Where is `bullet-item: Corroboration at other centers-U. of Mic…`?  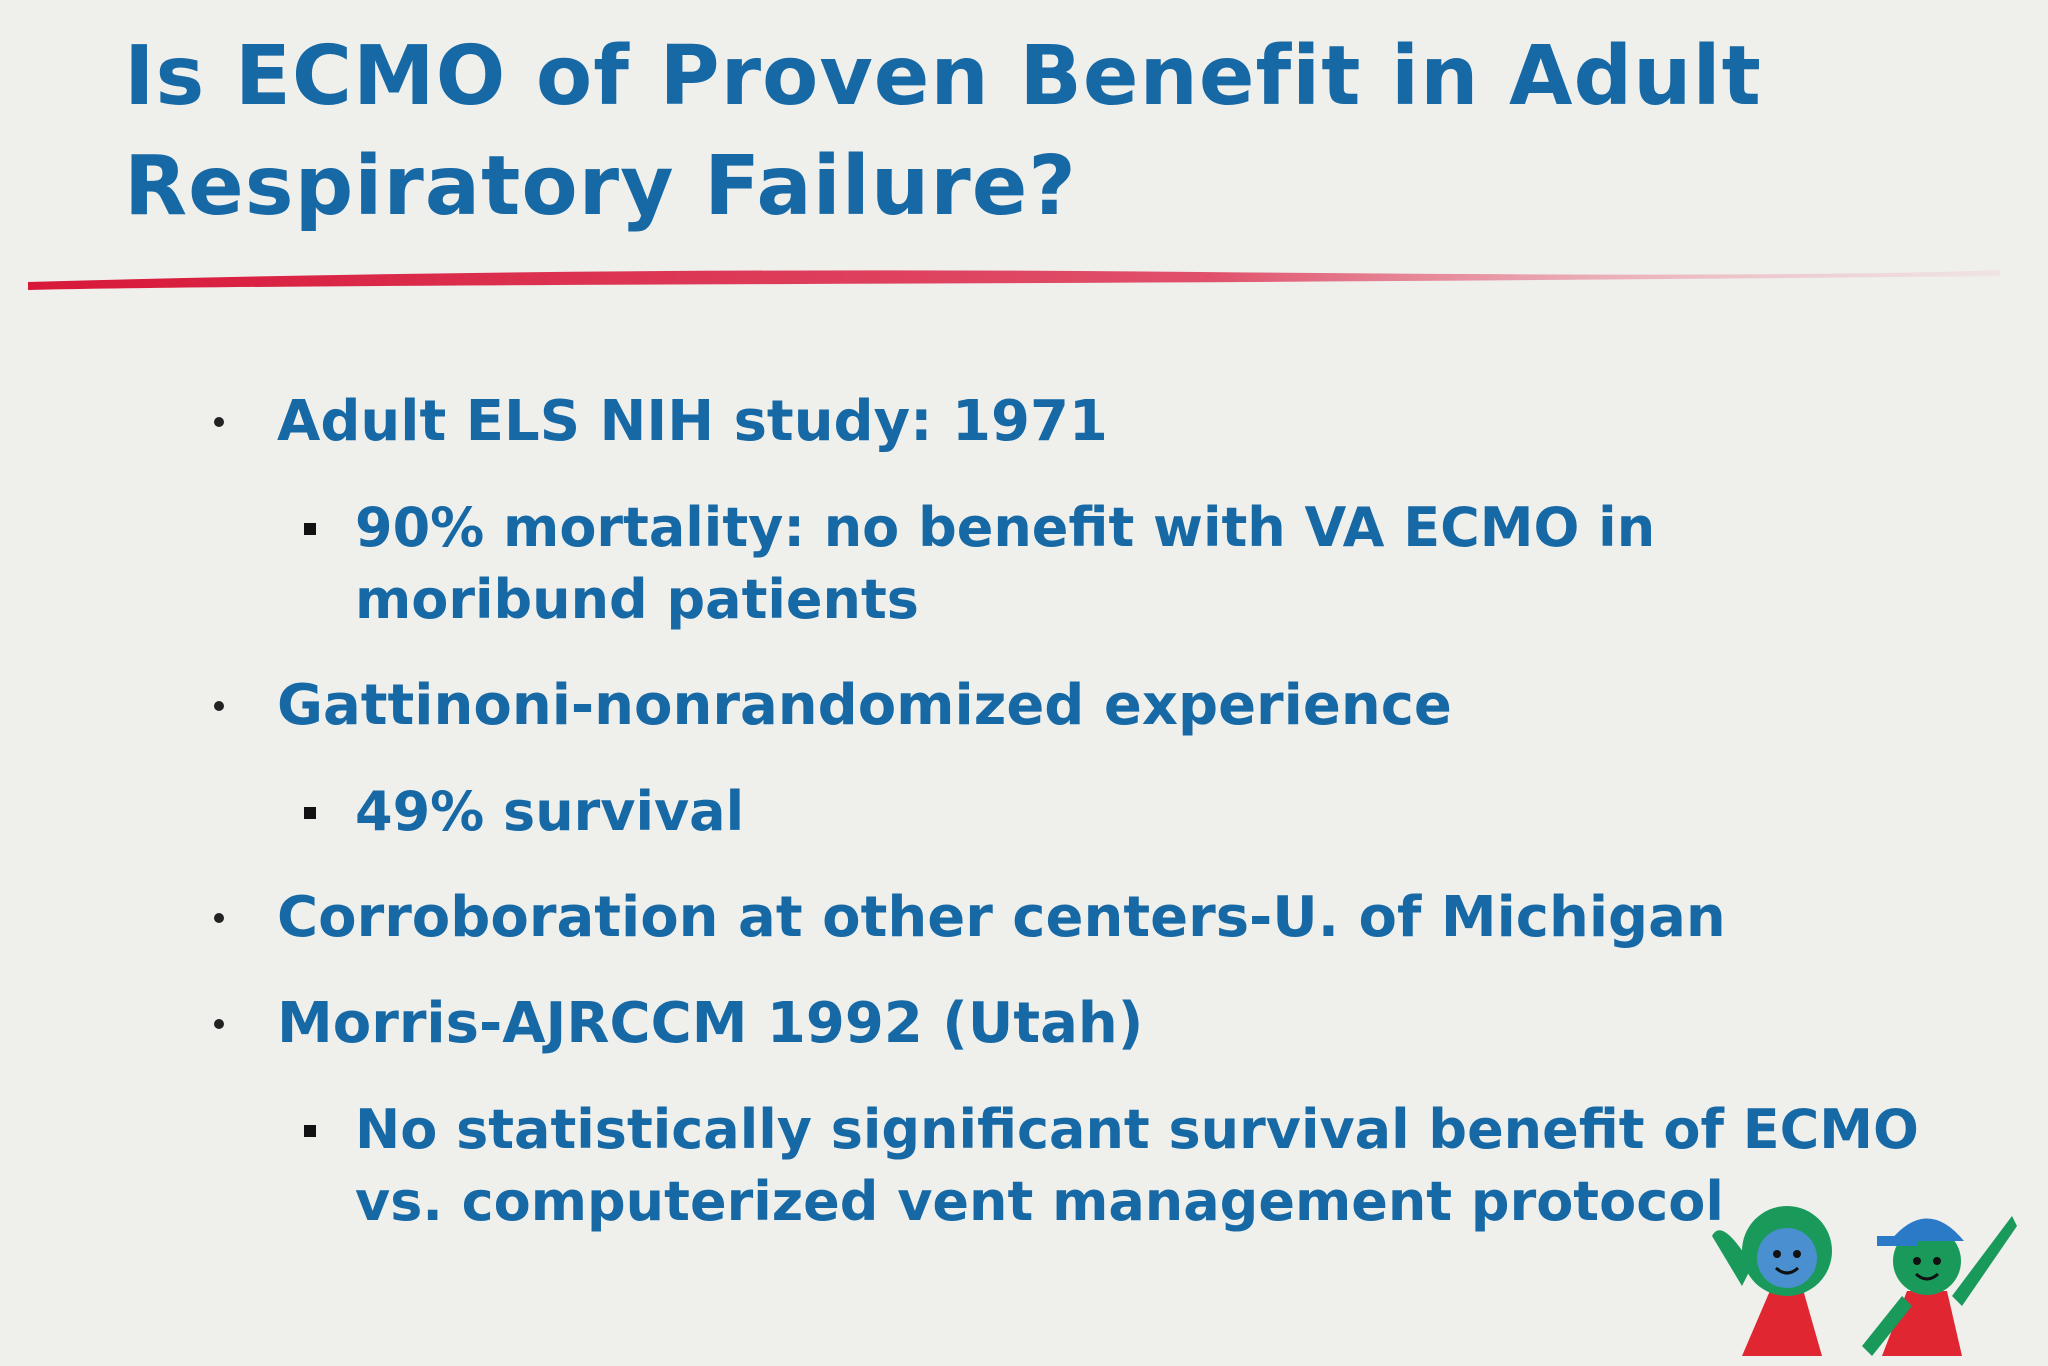 bullet-item: Corroboration at other centers-U. of Mic… is located at coordinates (1024, 918).